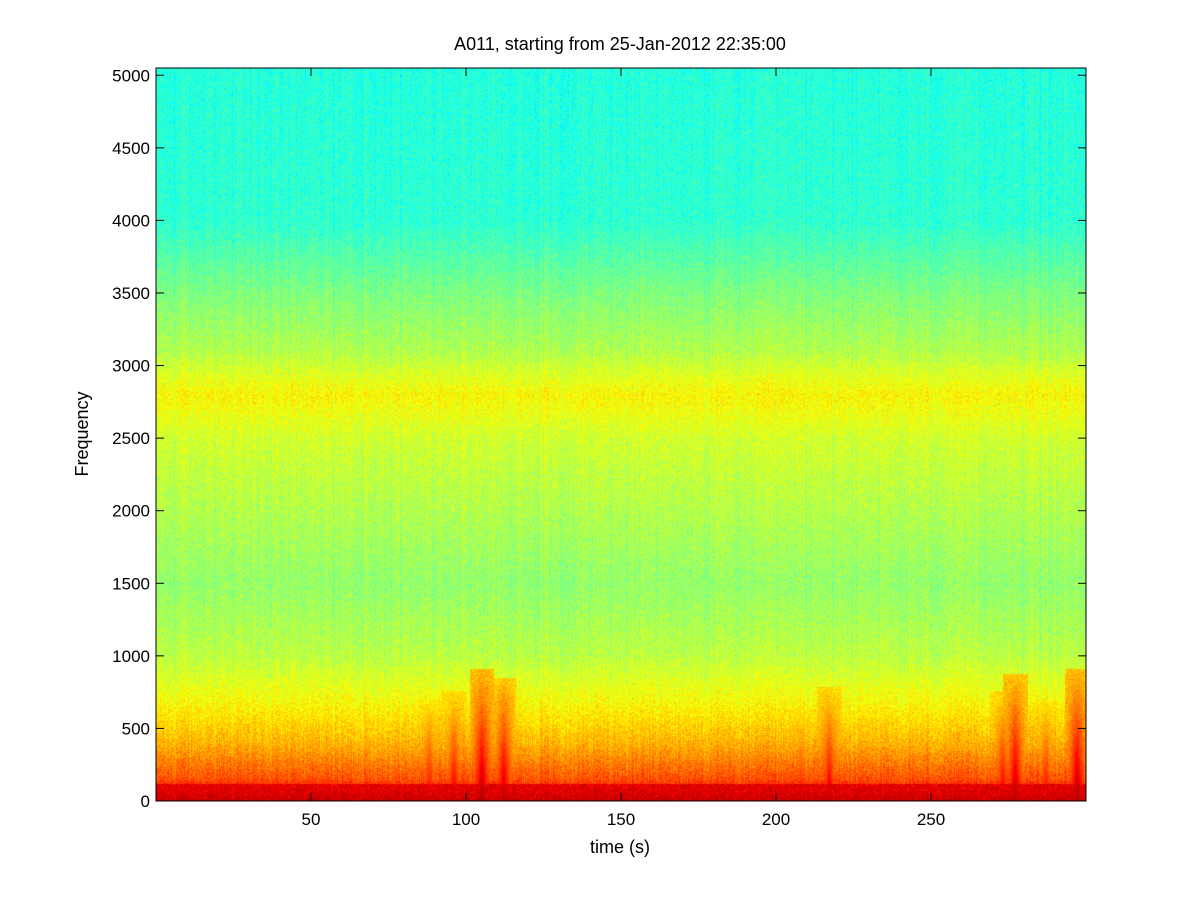  What do you see at coordinates (621, 819) in the screenshot?
I see `x-tick-label: 150` at bounding box center [621, 819].